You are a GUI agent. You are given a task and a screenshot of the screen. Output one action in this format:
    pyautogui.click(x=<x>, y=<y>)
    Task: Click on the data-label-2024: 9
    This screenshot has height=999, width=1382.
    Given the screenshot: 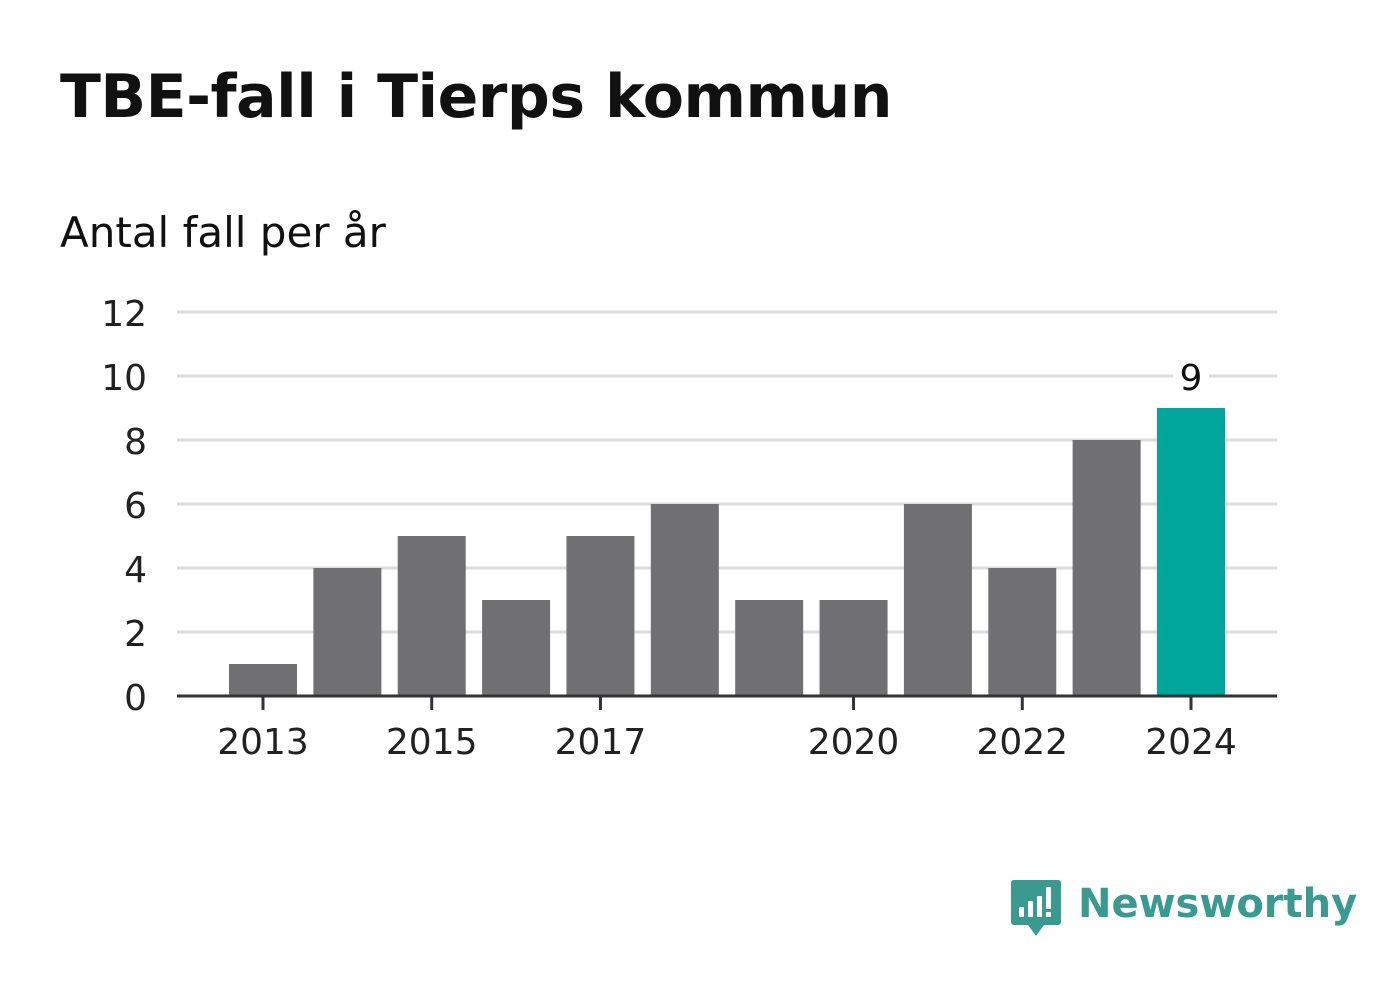 What is the action you would take?
    pyautogui.click(x=1191, y=378)
    